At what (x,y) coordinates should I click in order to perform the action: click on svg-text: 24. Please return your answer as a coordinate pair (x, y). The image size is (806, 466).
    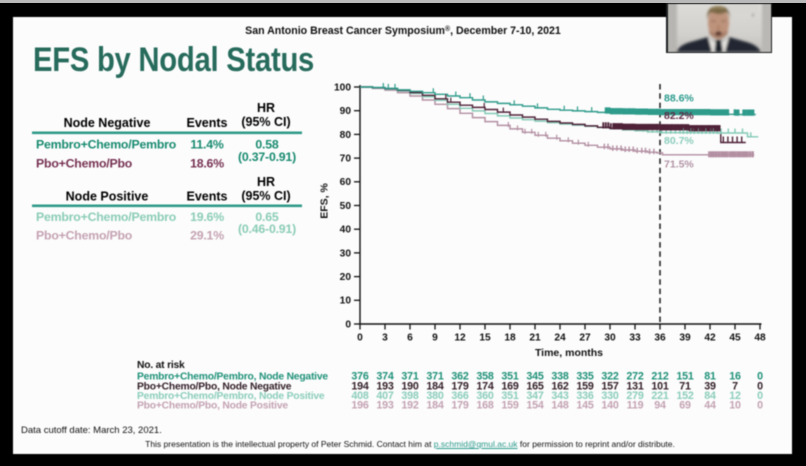
    Looking at the image, I should click on (560, 338).